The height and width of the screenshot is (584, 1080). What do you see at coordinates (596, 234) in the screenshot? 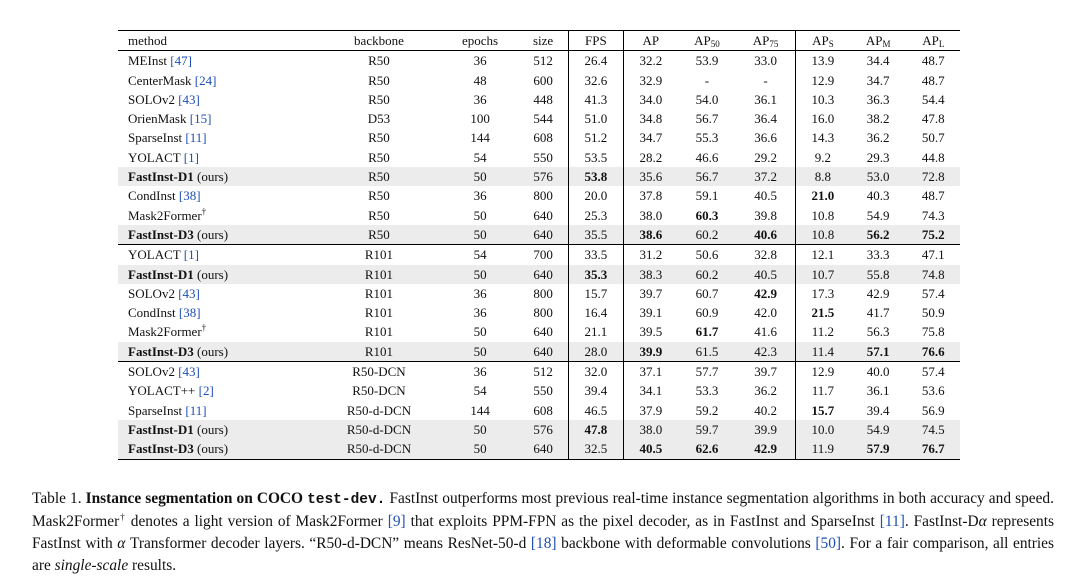
I see `fps-cell: 35.5` at bounding box center [596, 234].